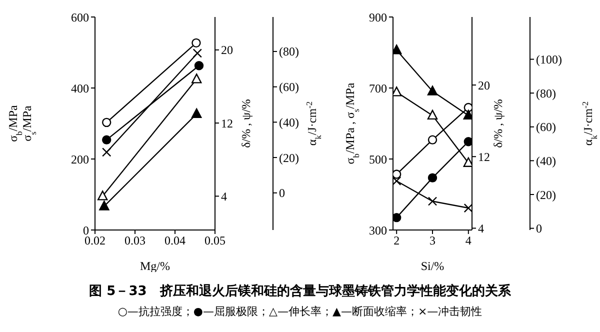 This screenshot has height=332, width=600. What do you see at coordinates (378, 17) in the screenshot?
I see `y-tick-label: 900` at bounding box center [378, 17].